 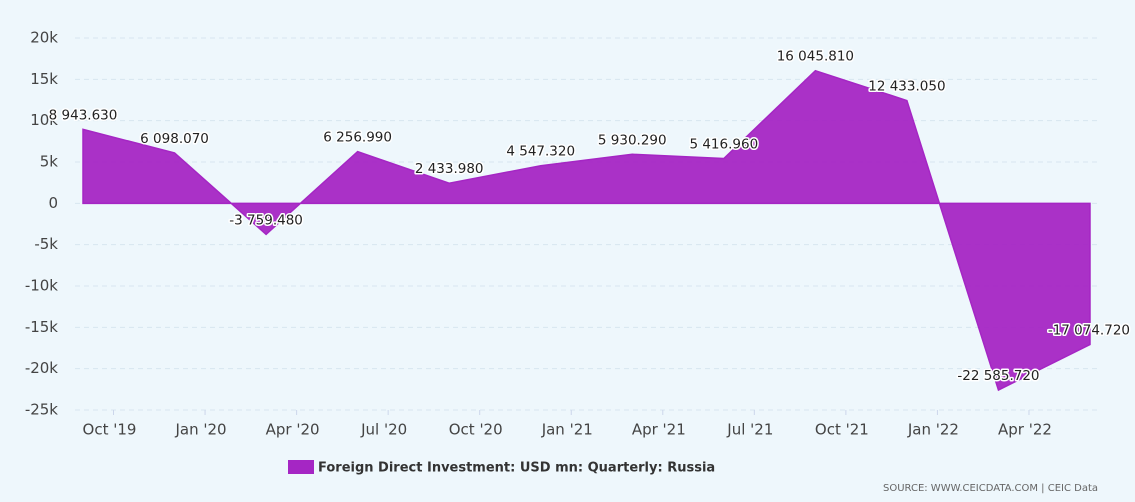 I want to click on y-tick-label: 15k, so click(x=44, y=79).